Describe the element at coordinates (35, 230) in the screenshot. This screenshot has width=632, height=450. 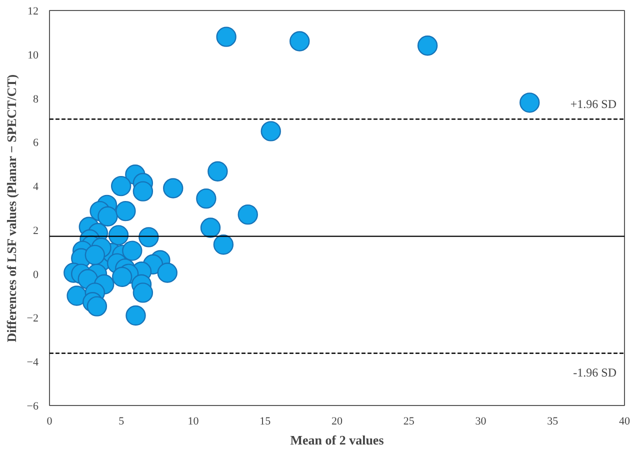
I see `y-tick-label: 2` at that location.